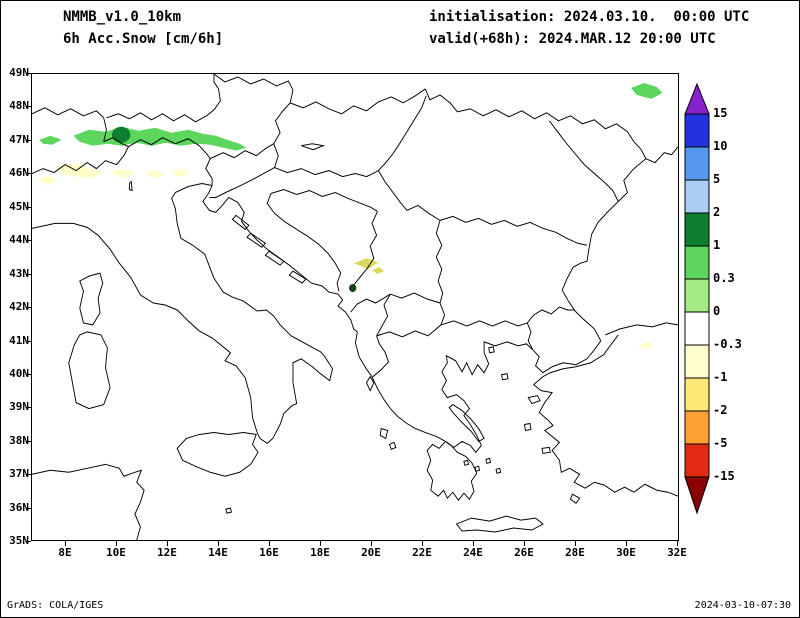 The height and width of the screenshot is (618, 800). I want to click on border-hungary-romania, so click(402, 133).